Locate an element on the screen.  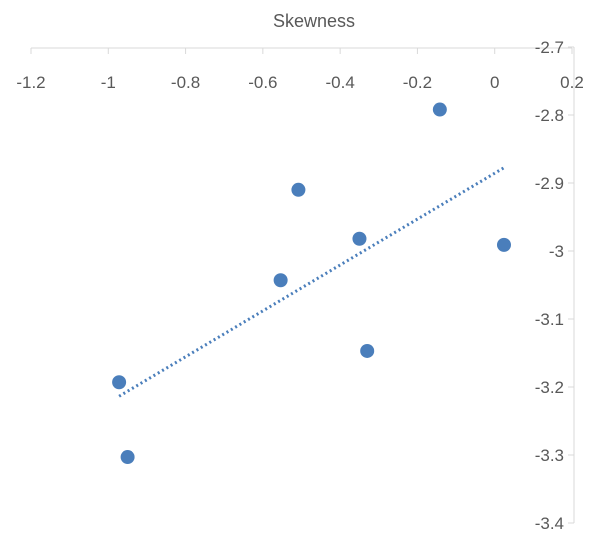
x-tick-label: -1.2 is located at coordinates (30, 82).